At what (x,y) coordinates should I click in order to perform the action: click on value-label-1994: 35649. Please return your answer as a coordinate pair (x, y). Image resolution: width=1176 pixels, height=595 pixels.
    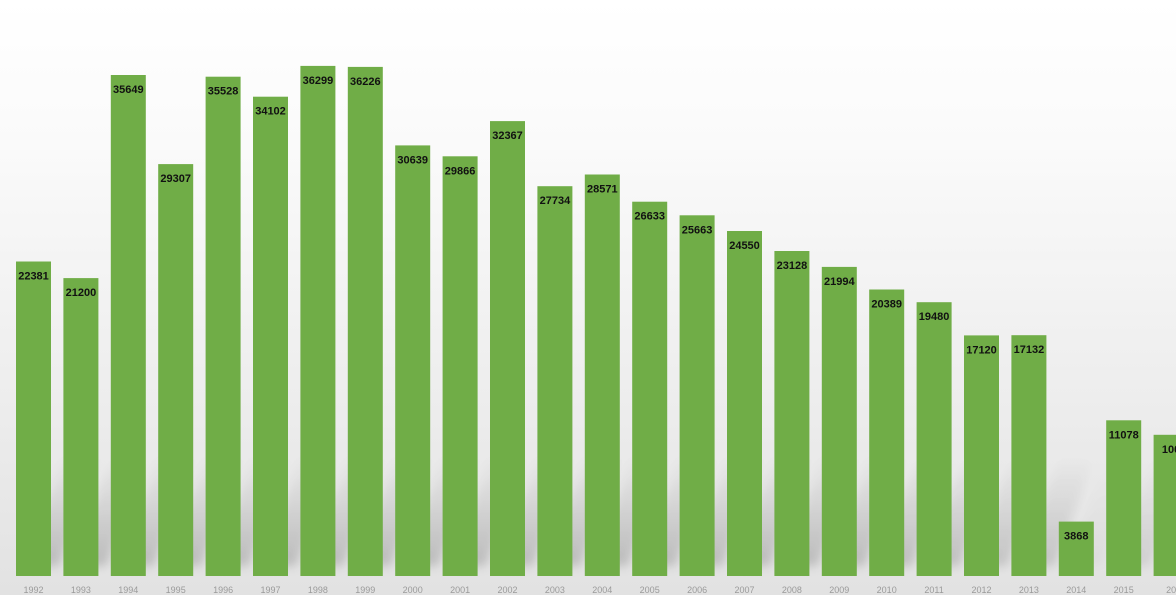
    Looking at the image, I should click on (128, 90).